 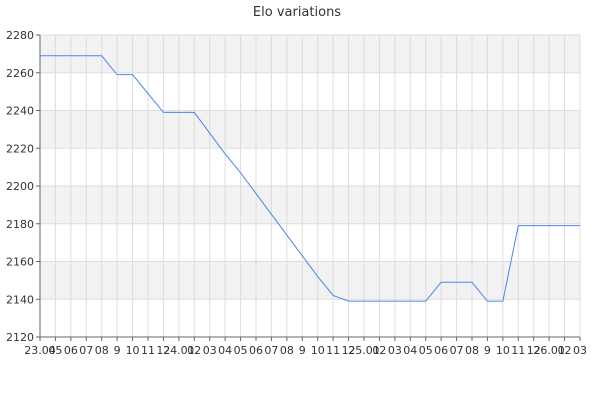 I want to click on y-tick-label: 2200, so click(x=20, y=186).